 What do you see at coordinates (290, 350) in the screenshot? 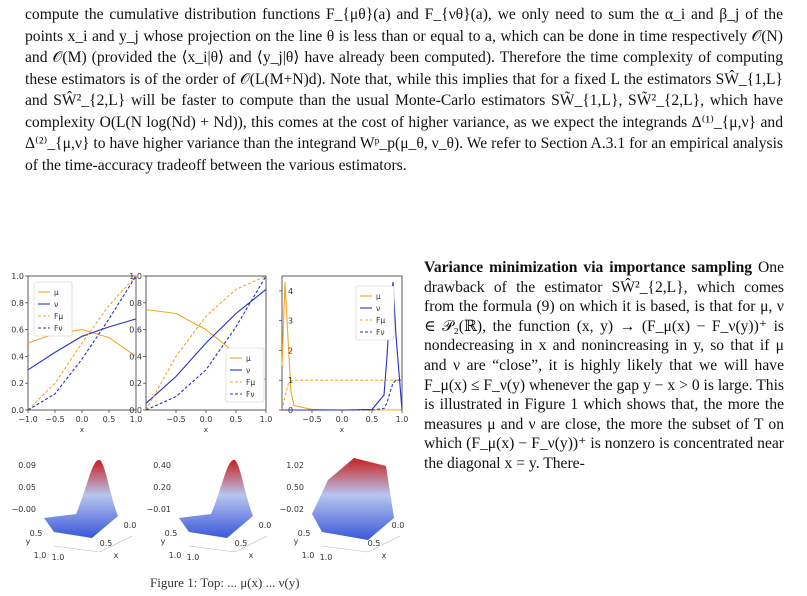
I see `y-tick-label: 2` at bounding box center [290, 350].